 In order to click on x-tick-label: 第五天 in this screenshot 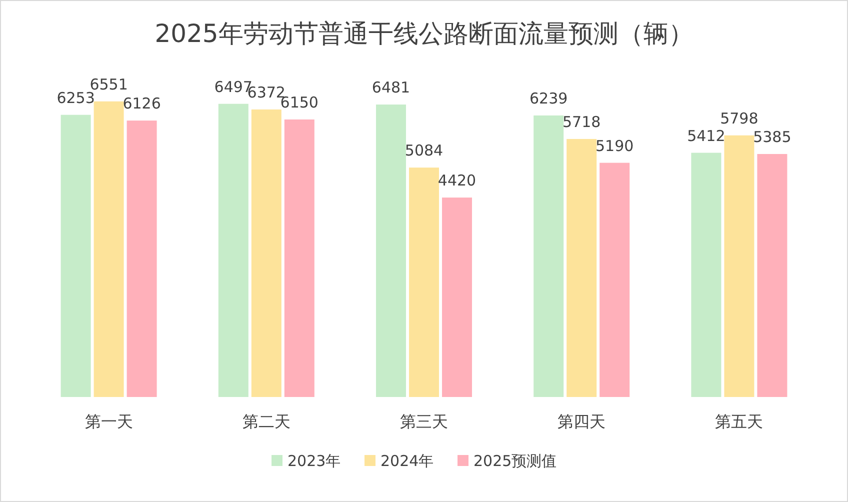, I will do `click(739, 421)`.